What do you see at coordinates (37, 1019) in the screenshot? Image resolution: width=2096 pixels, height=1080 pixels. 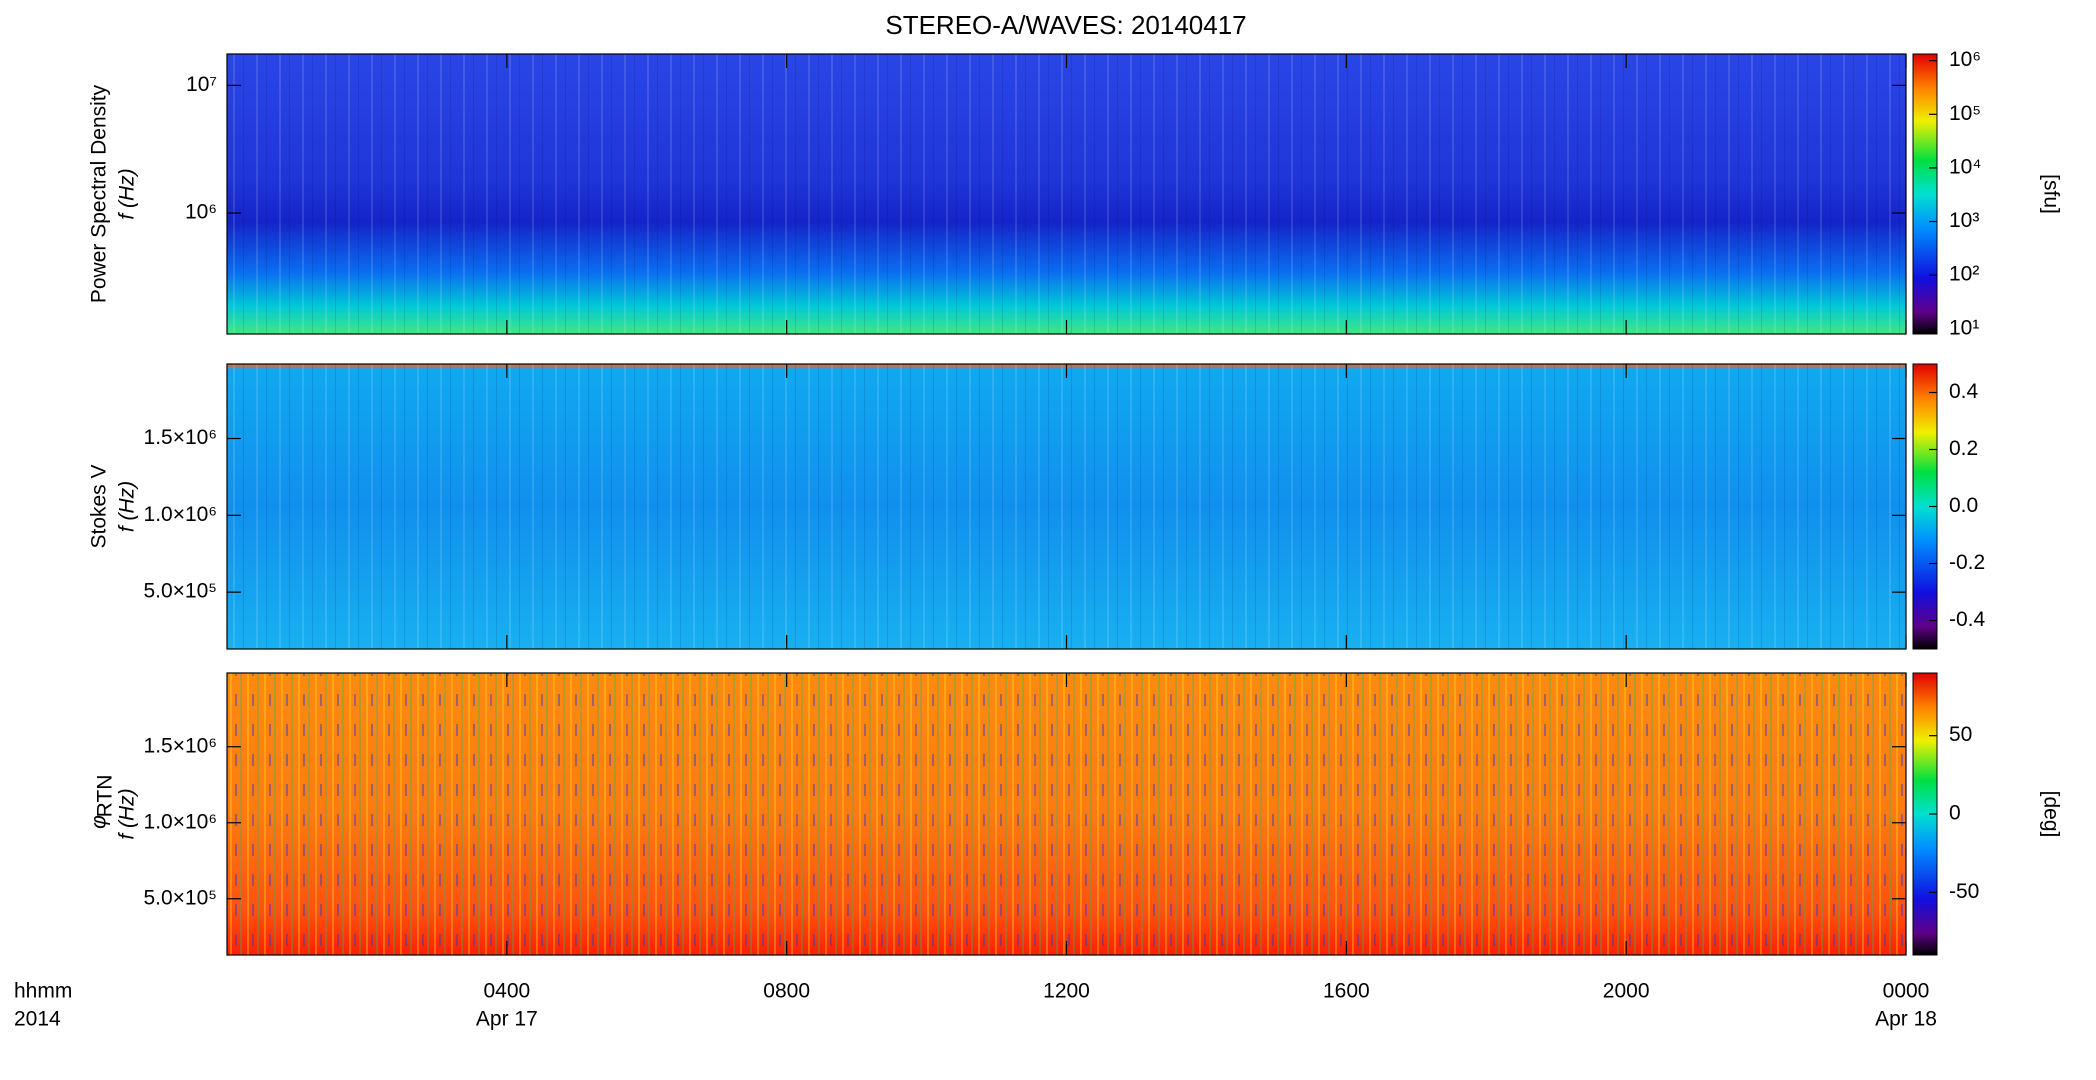 I see `x-axis-label: 2014` at bounding box center [37, 1019].